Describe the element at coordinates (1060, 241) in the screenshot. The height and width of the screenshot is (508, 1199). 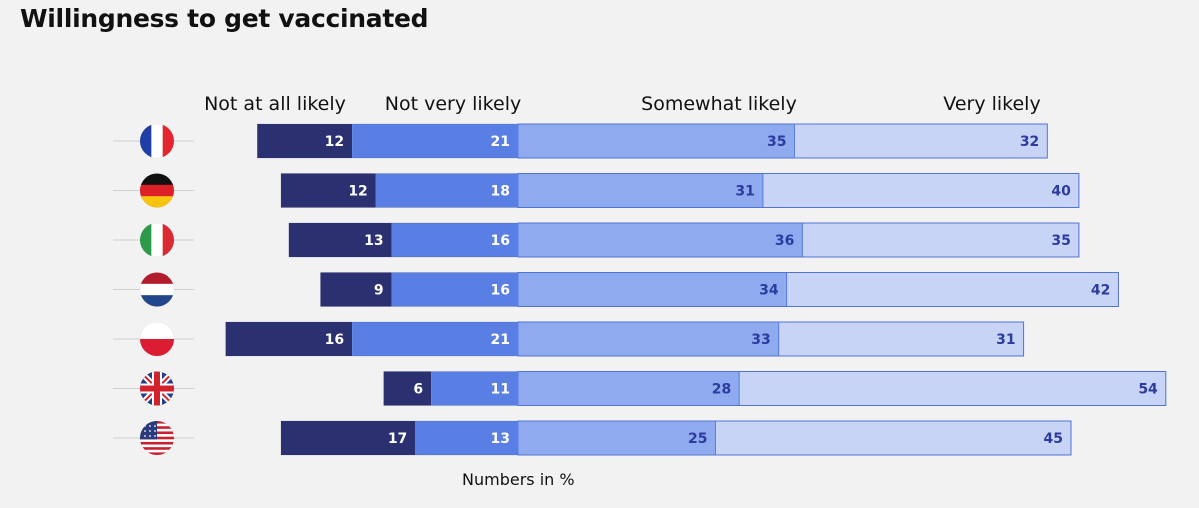
I see `value-label-very-likely-italy: 35` at that location.